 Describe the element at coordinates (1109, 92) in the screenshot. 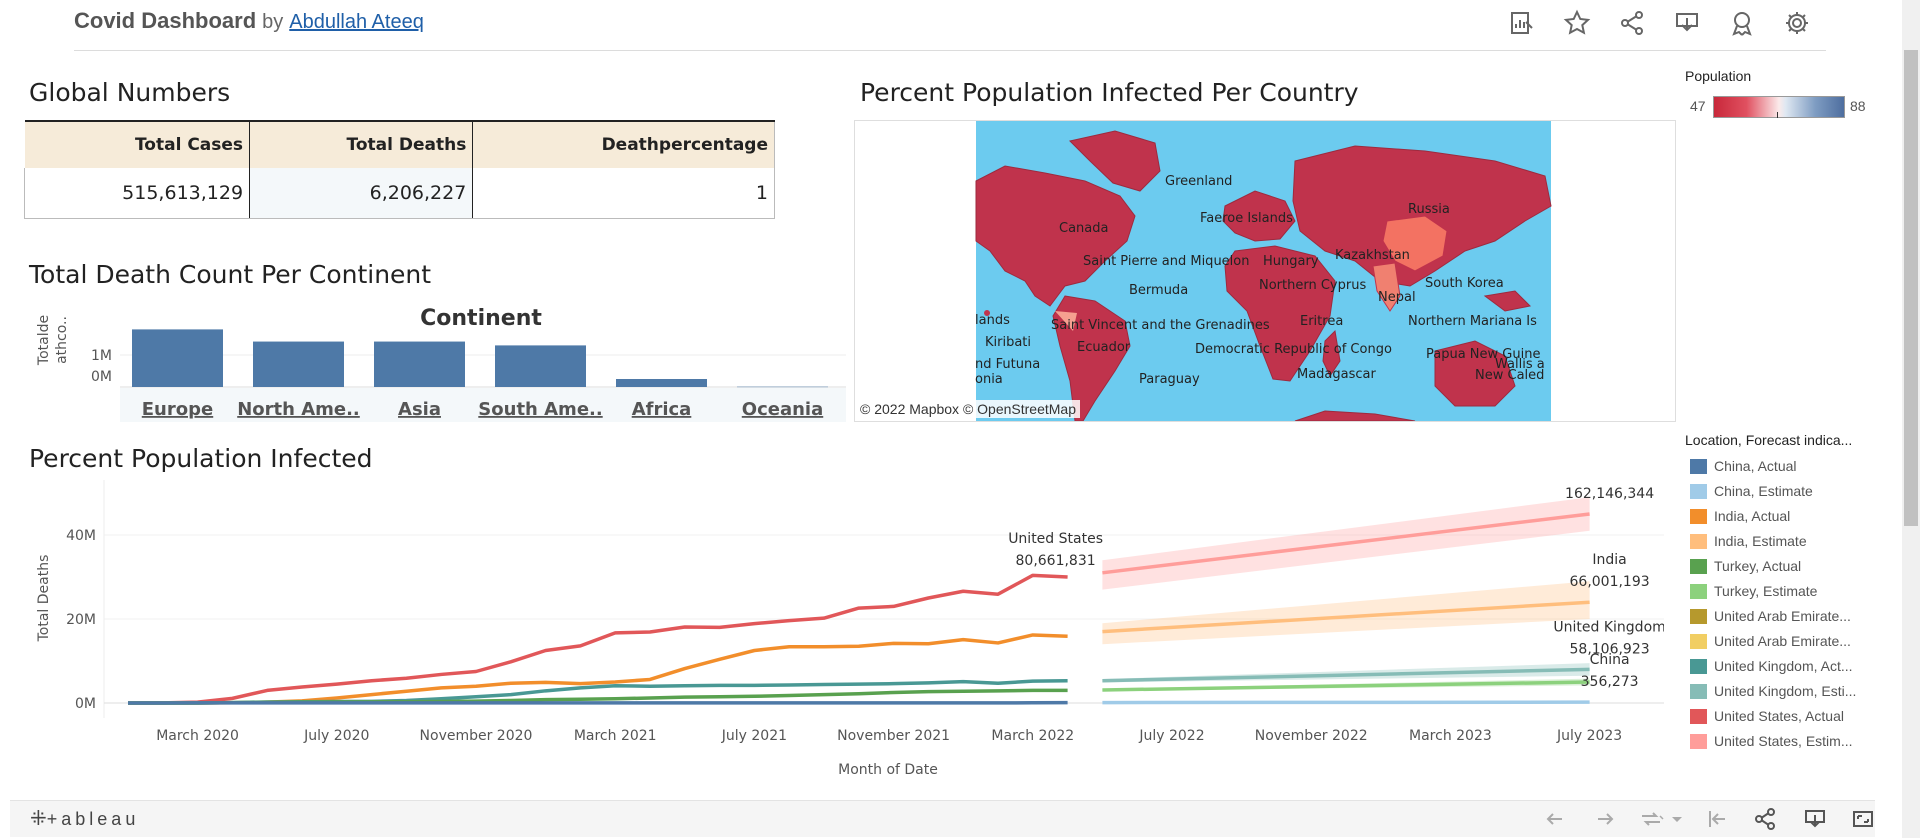

I see `map-title: Percent Population Infected Per Country` at that location.